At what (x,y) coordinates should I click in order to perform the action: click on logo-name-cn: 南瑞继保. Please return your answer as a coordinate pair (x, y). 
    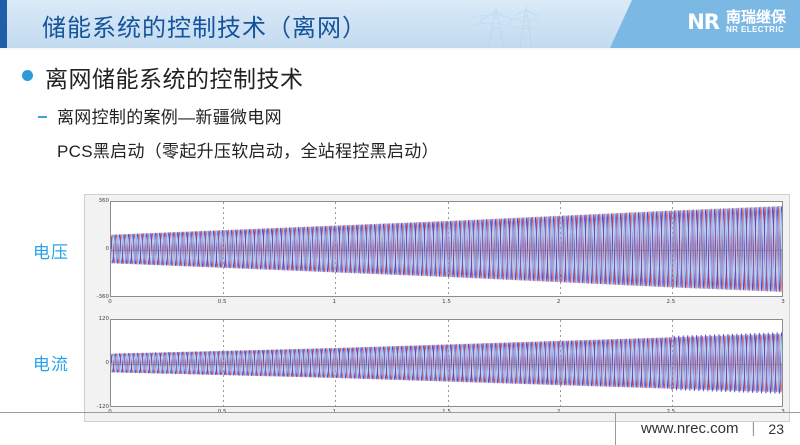
    Looking at the image, I should click on (755, 17).